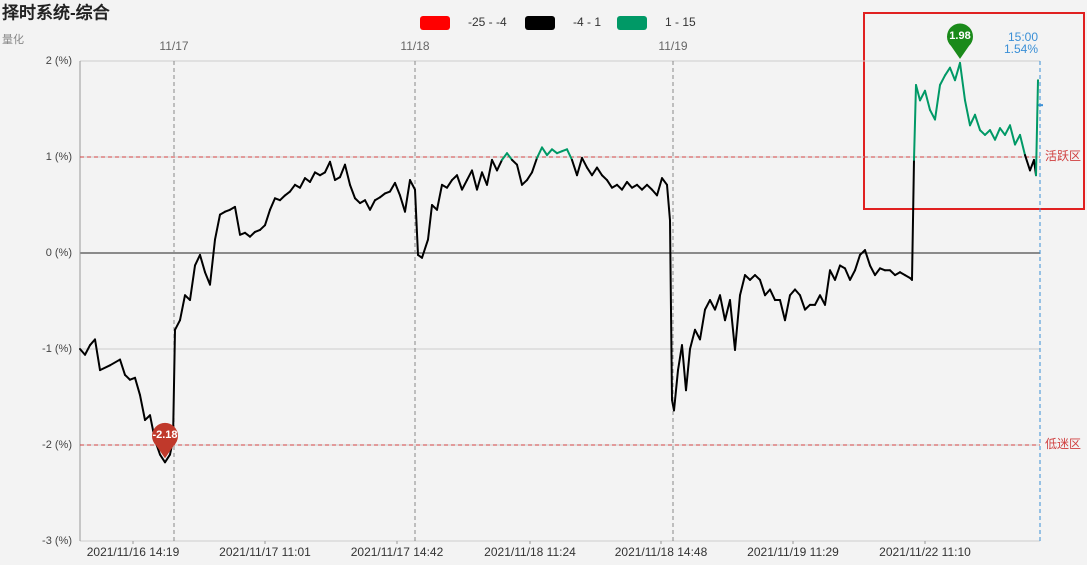 Image resolution: width=1087 pixels, height=565 pixels. Describe the element at coordinates (974, 111) in the screenshot. I see `highlight-box` at that location.